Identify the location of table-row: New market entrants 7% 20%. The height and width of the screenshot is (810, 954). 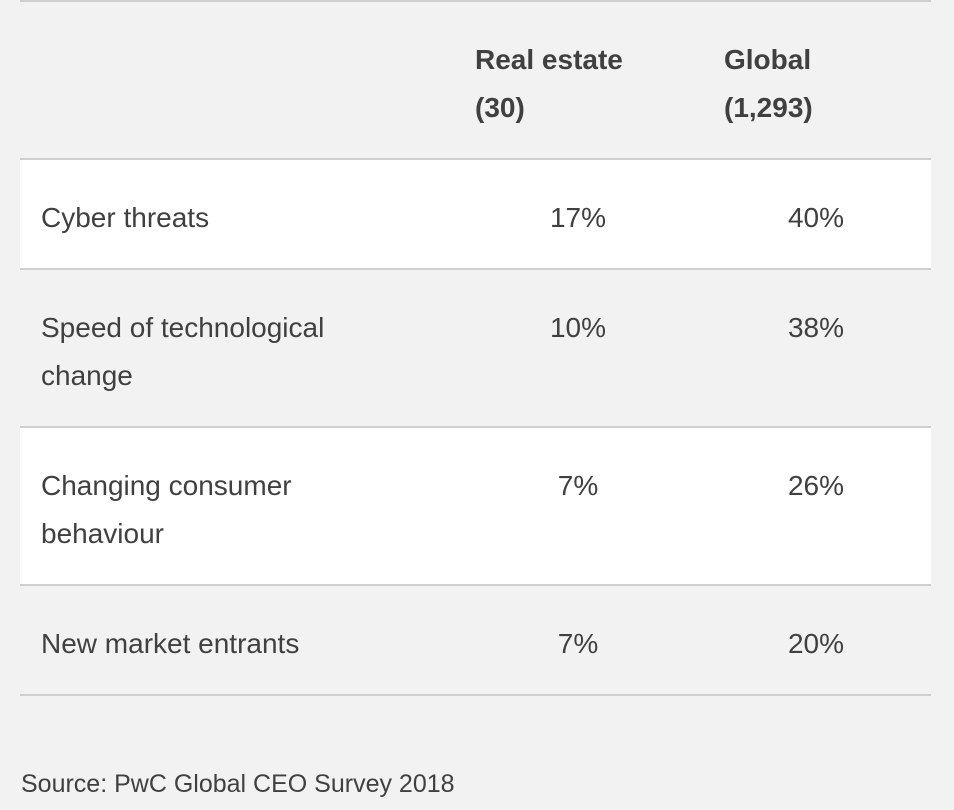
(475, 641).